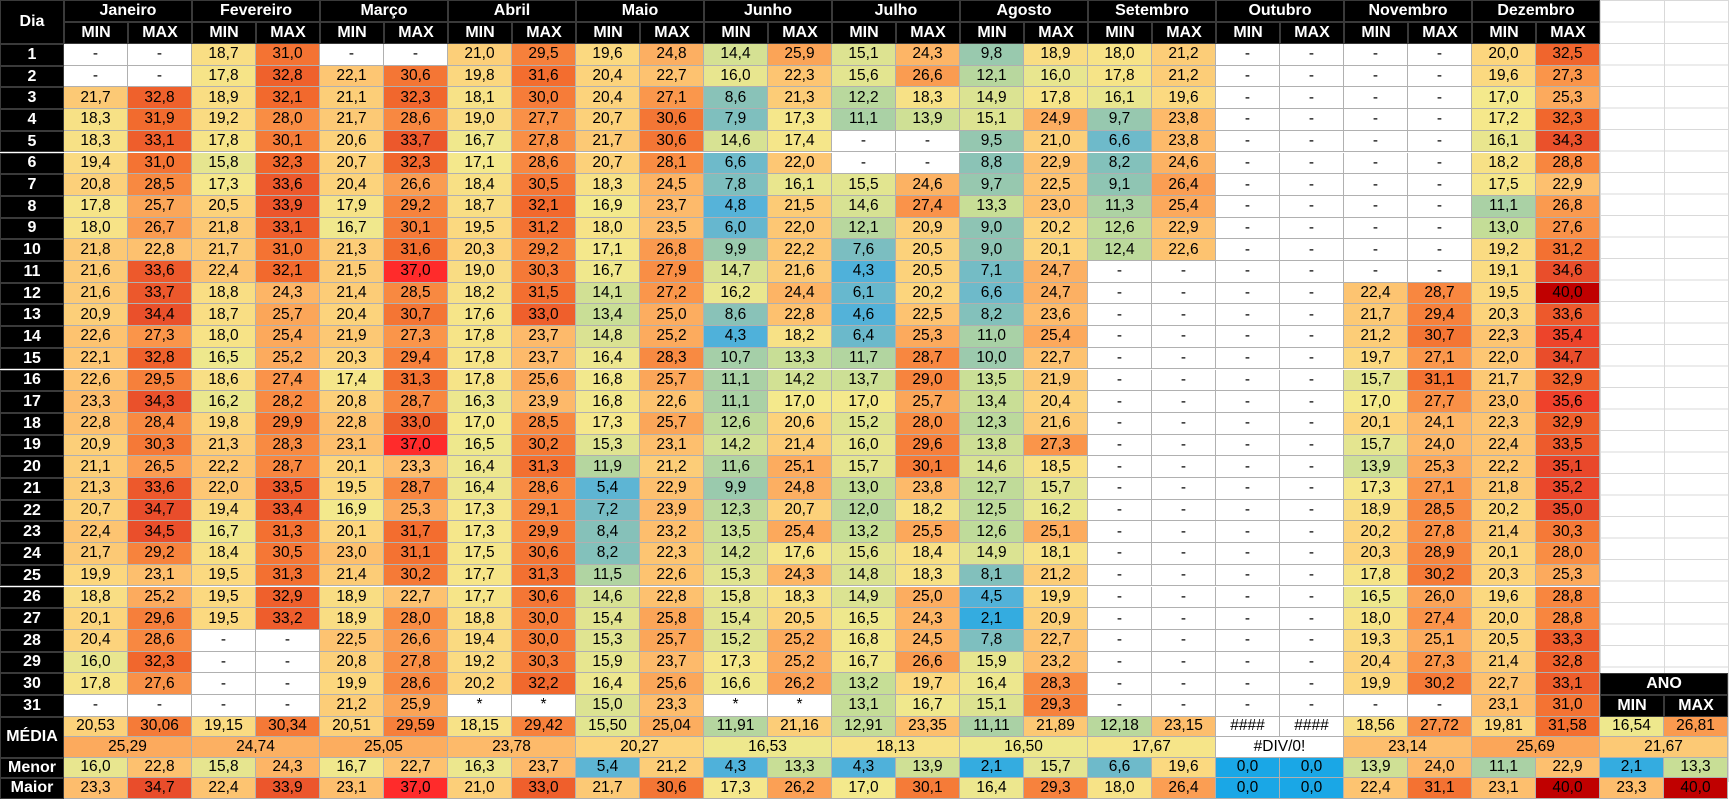 This screenshot has height=799, width=1729. What do you see at coordinates (32, 76) in the screenshot?
I see `day-label: 2` at bounding box center [32, 76].